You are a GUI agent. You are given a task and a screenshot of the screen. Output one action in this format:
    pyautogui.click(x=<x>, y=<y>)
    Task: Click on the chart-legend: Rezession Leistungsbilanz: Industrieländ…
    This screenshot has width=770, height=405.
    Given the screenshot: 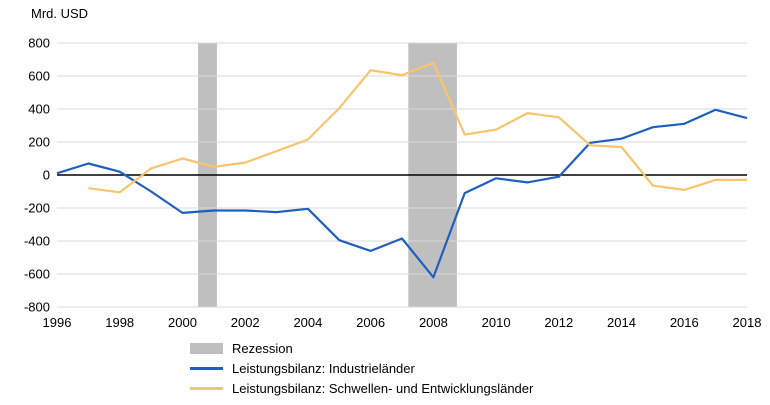 What is the action you would take?
    pyautogui.click(x=361, y=368)
    